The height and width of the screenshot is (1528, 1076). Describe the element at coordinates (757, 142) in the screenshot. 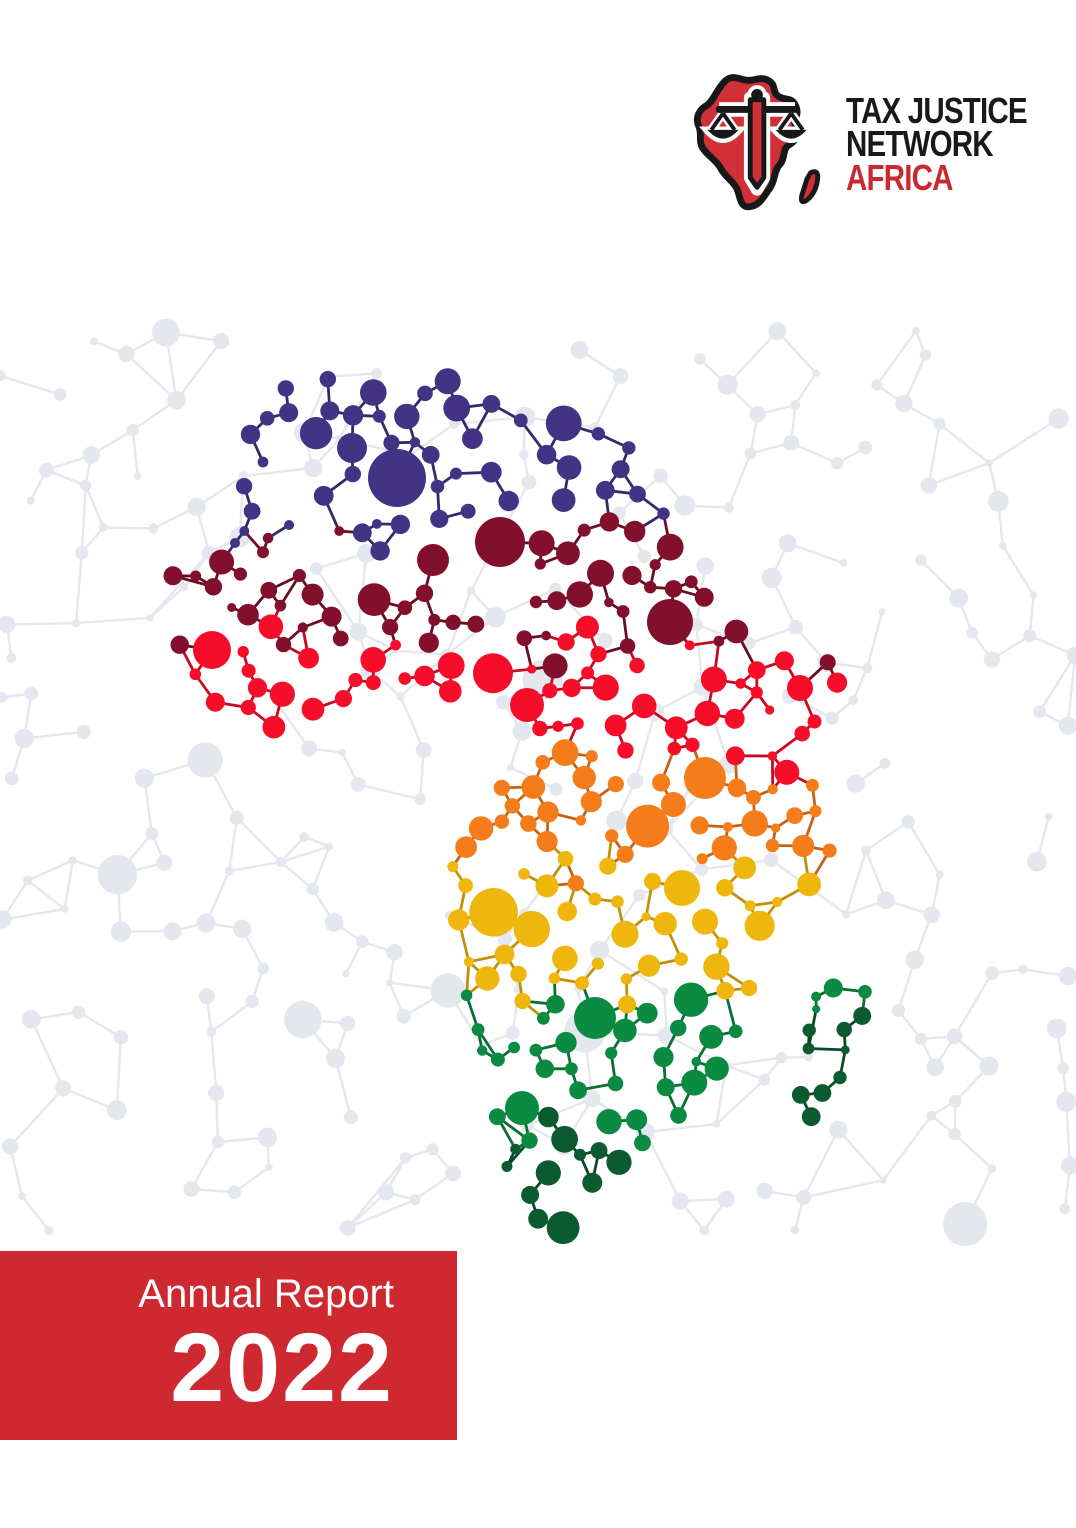

I see `africa-scales-icon` at that location.